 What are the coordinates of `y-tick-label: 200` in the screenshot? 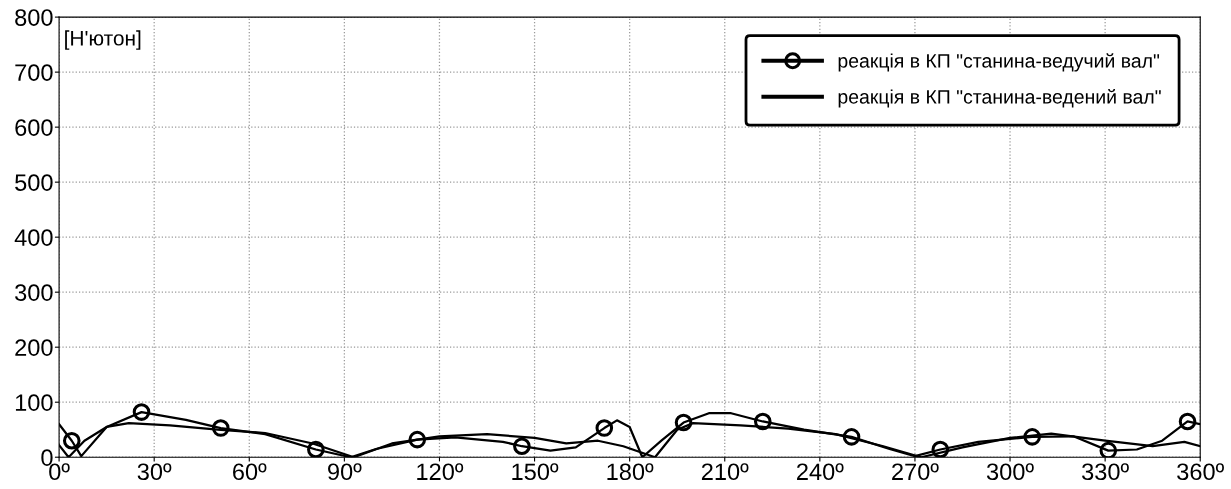 It's located at (34, 347).